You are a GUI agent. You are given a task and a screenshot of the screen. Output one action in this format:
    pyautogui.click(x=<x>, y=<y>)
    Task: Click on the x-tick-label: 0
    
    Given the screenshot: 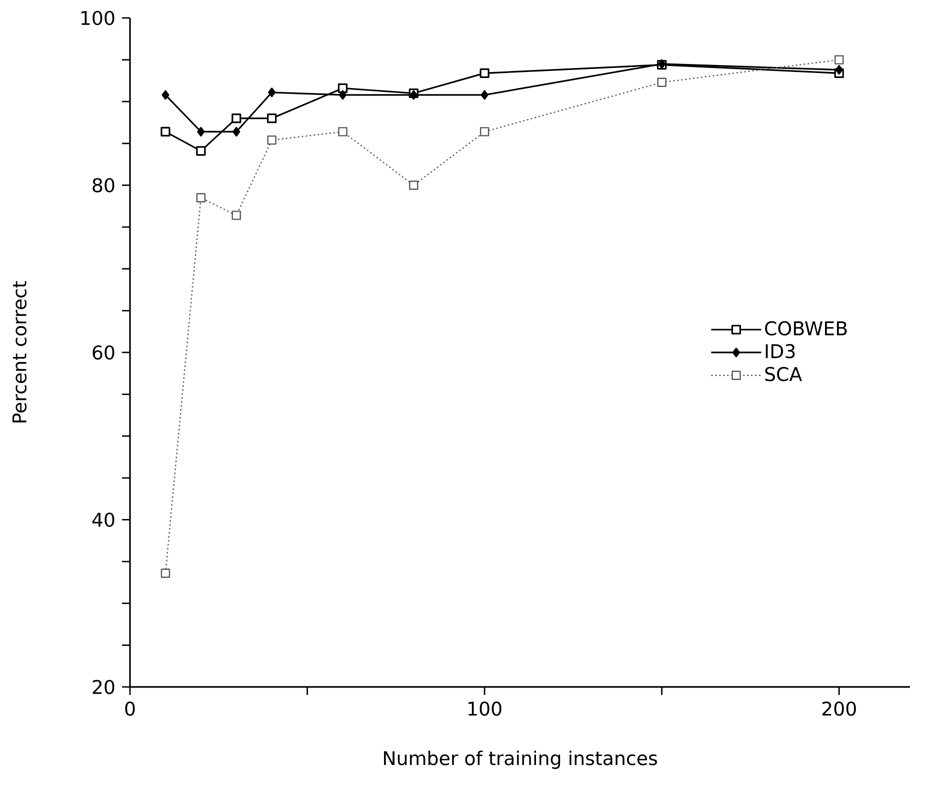 What is the action you would take?
    pyautogui.click(x=130, y=708)
    